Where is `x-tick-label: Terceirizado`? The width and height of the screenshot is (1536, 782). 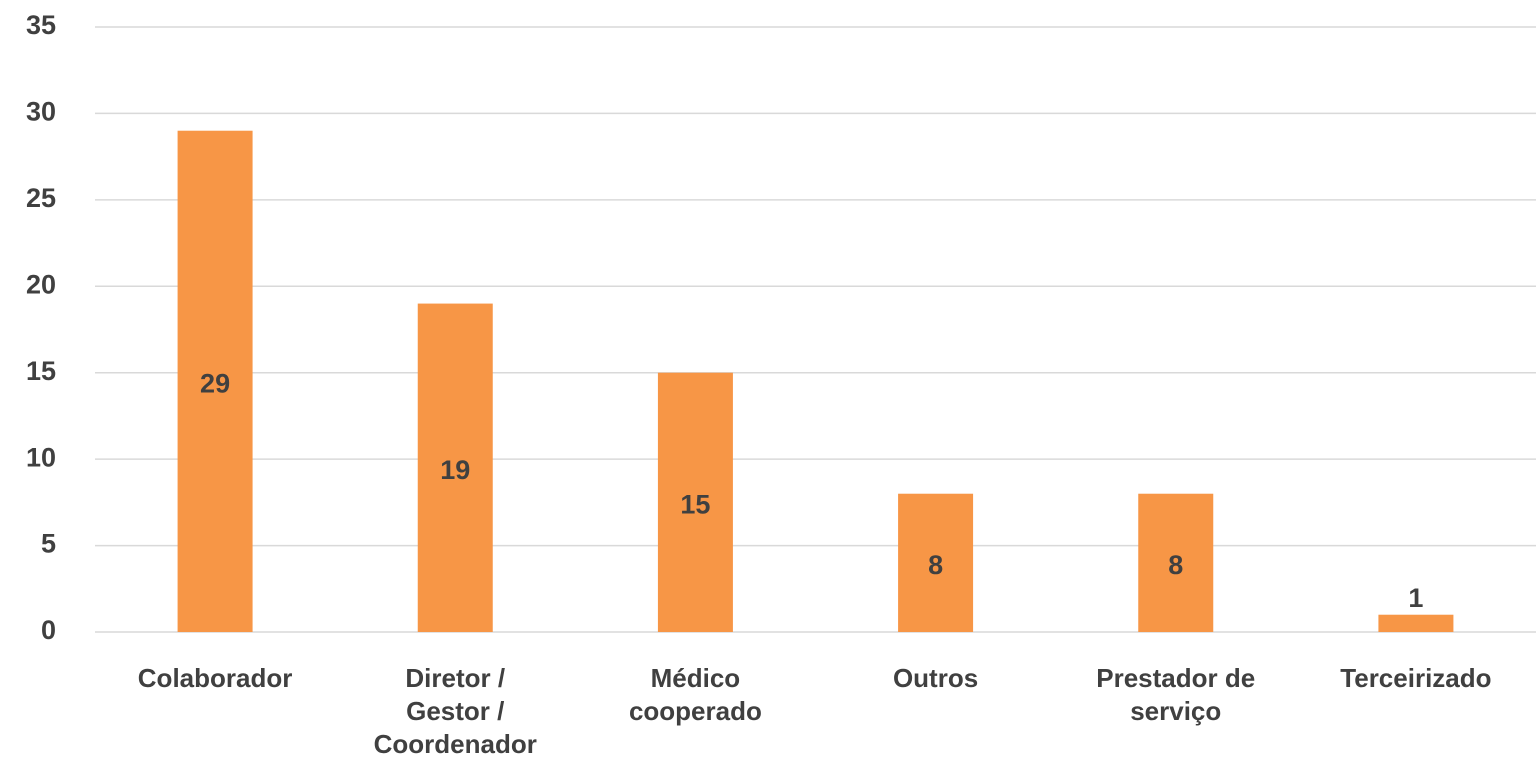
x-tick-label: Terceirizado is located at coordinates (1416, 678).